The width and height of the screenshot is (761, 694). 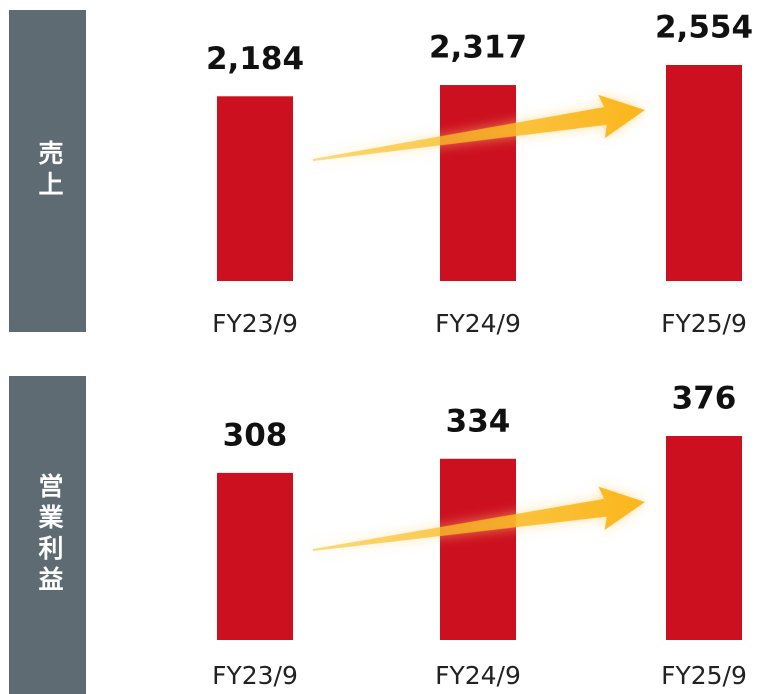 What do you see at coordinates (478, 48) in the screenshot?
I see `value-label: 2,317` at bounding box center [478, 48].